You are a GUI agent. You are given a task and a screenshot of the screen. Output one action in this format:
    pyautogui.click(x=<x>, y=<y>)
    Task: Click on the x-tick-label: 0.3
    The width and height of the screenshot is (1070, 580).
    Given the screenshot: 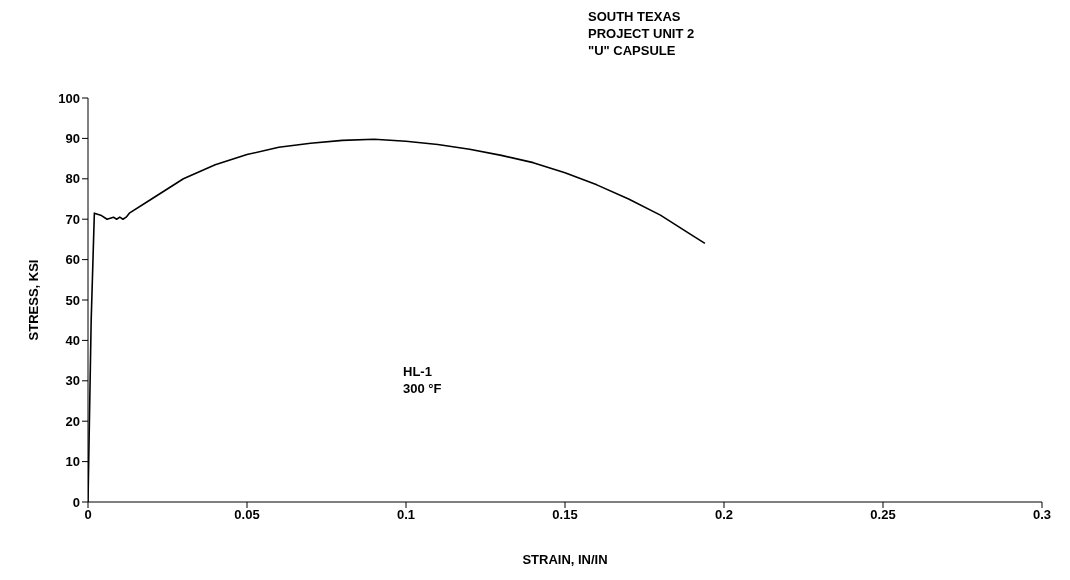 What is the action you would take?
    pyautogui.click(x=1042, y=515)
    